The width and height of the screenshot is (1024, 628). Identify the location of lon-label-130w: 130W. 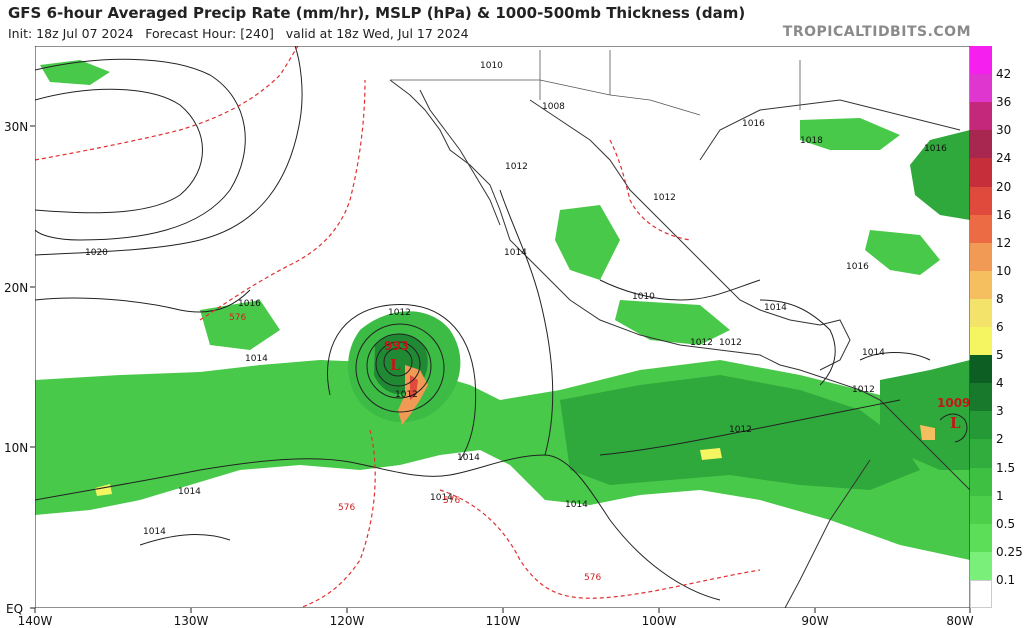
(191, 621).